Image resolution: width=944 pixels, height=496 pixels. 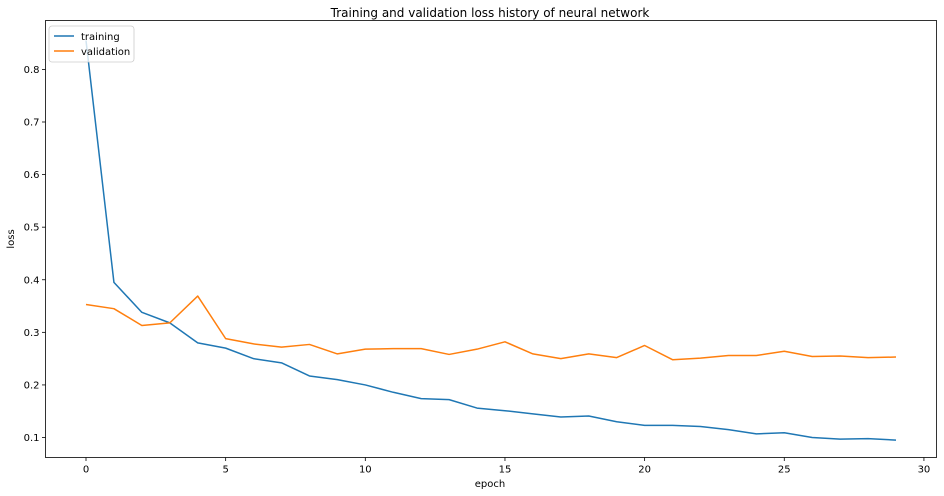 I want to click on x-tick-label: 15, so click(x=505, y=470).